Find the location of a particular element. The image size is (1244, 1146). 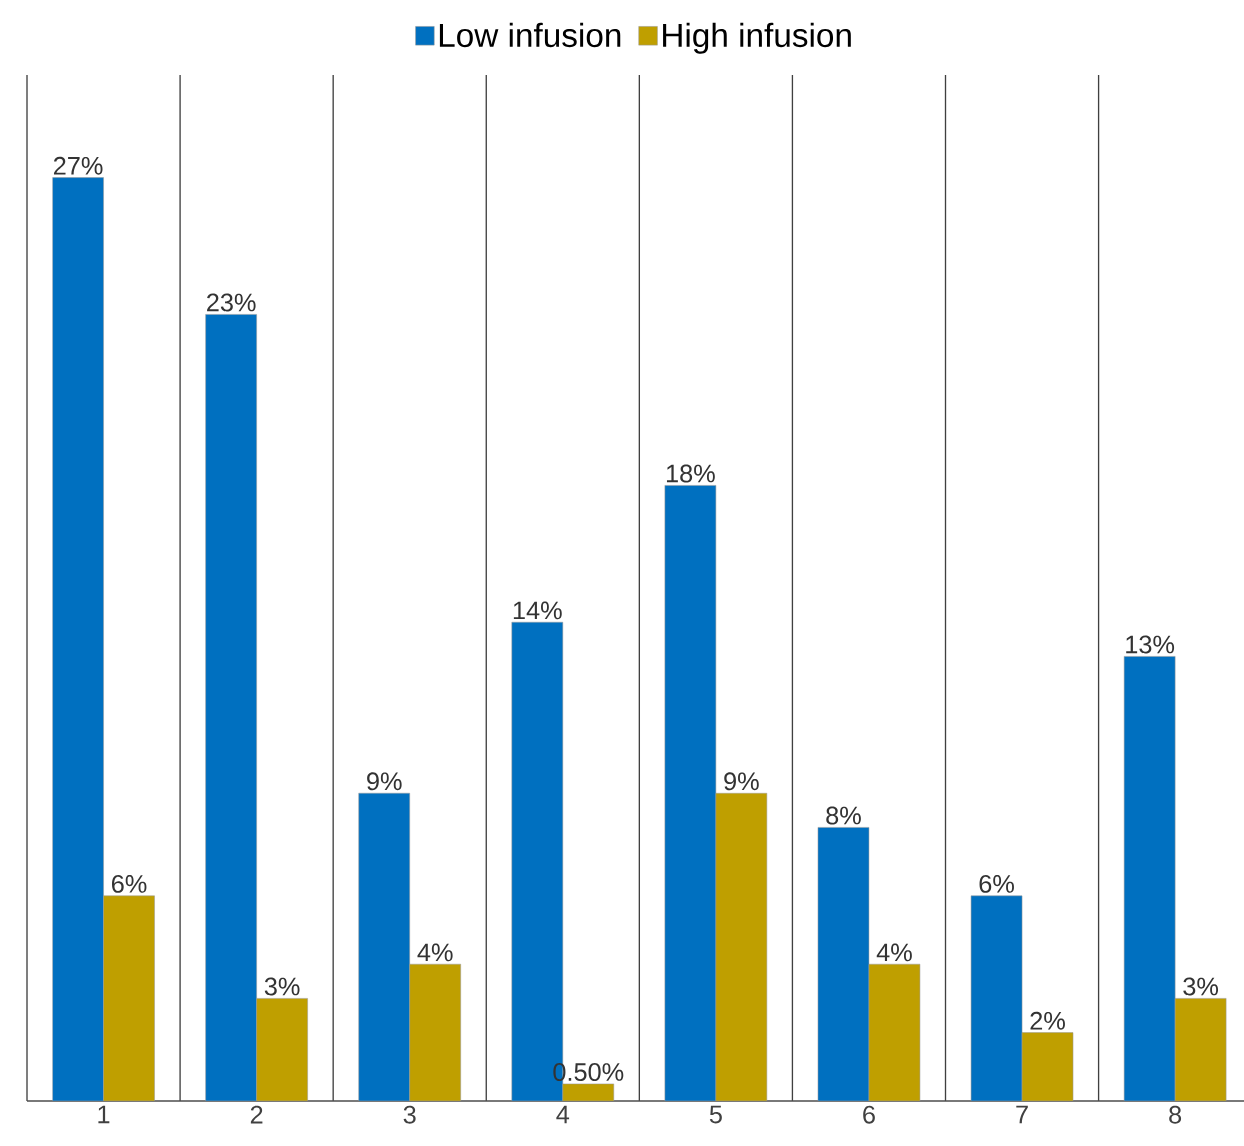

x-tick-label: 4 is located at coordinates (563, 1114).